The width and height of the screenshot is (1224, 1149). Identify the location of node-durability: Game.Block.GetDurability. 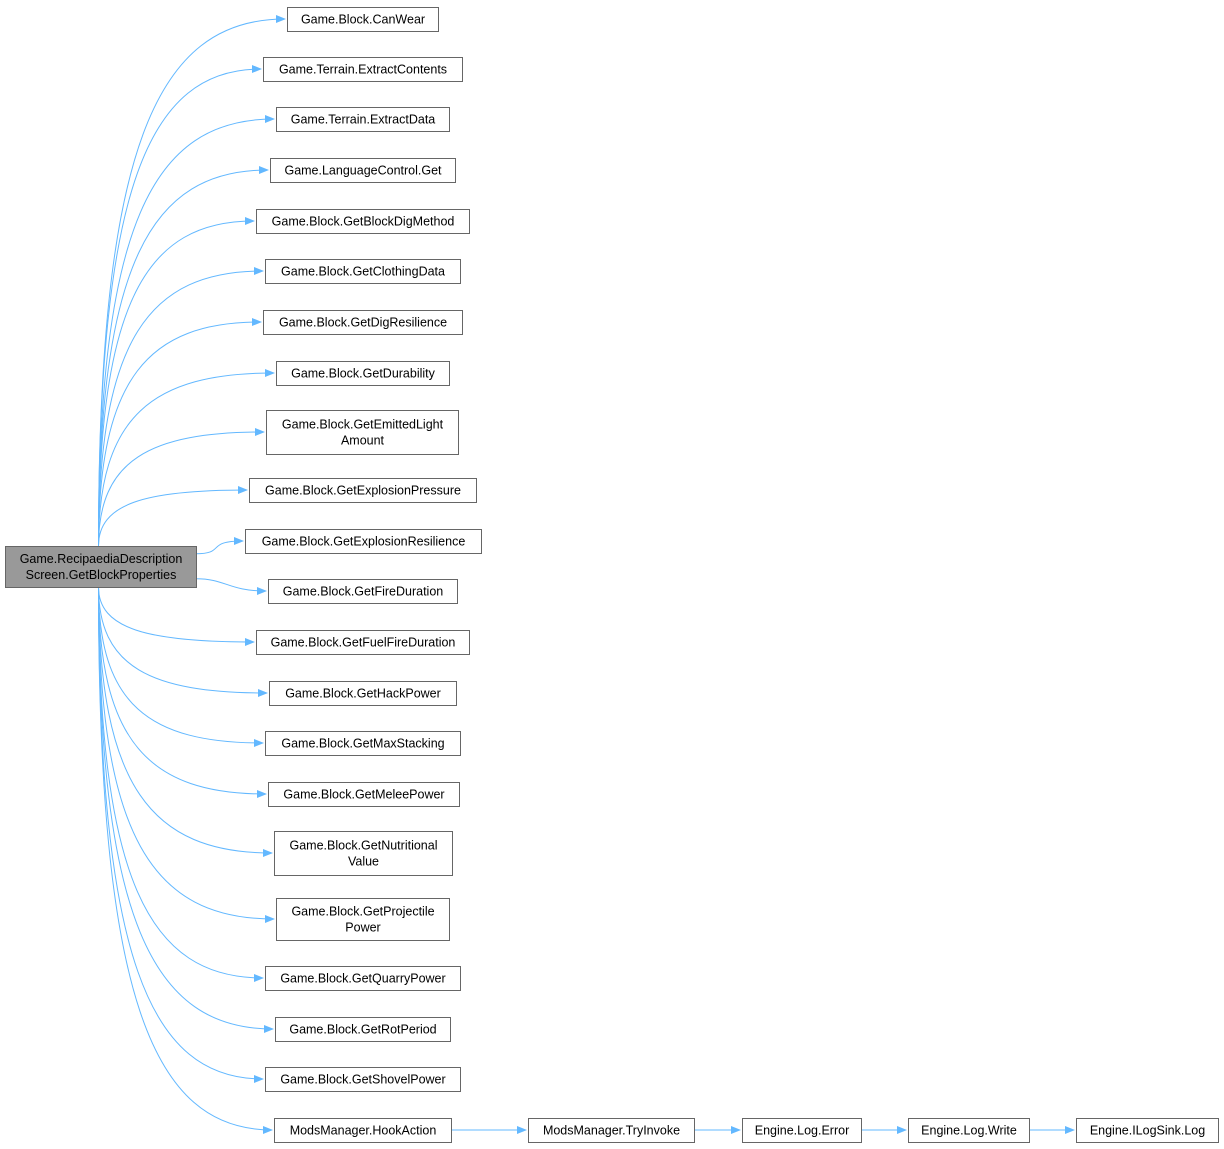
(363, 373).